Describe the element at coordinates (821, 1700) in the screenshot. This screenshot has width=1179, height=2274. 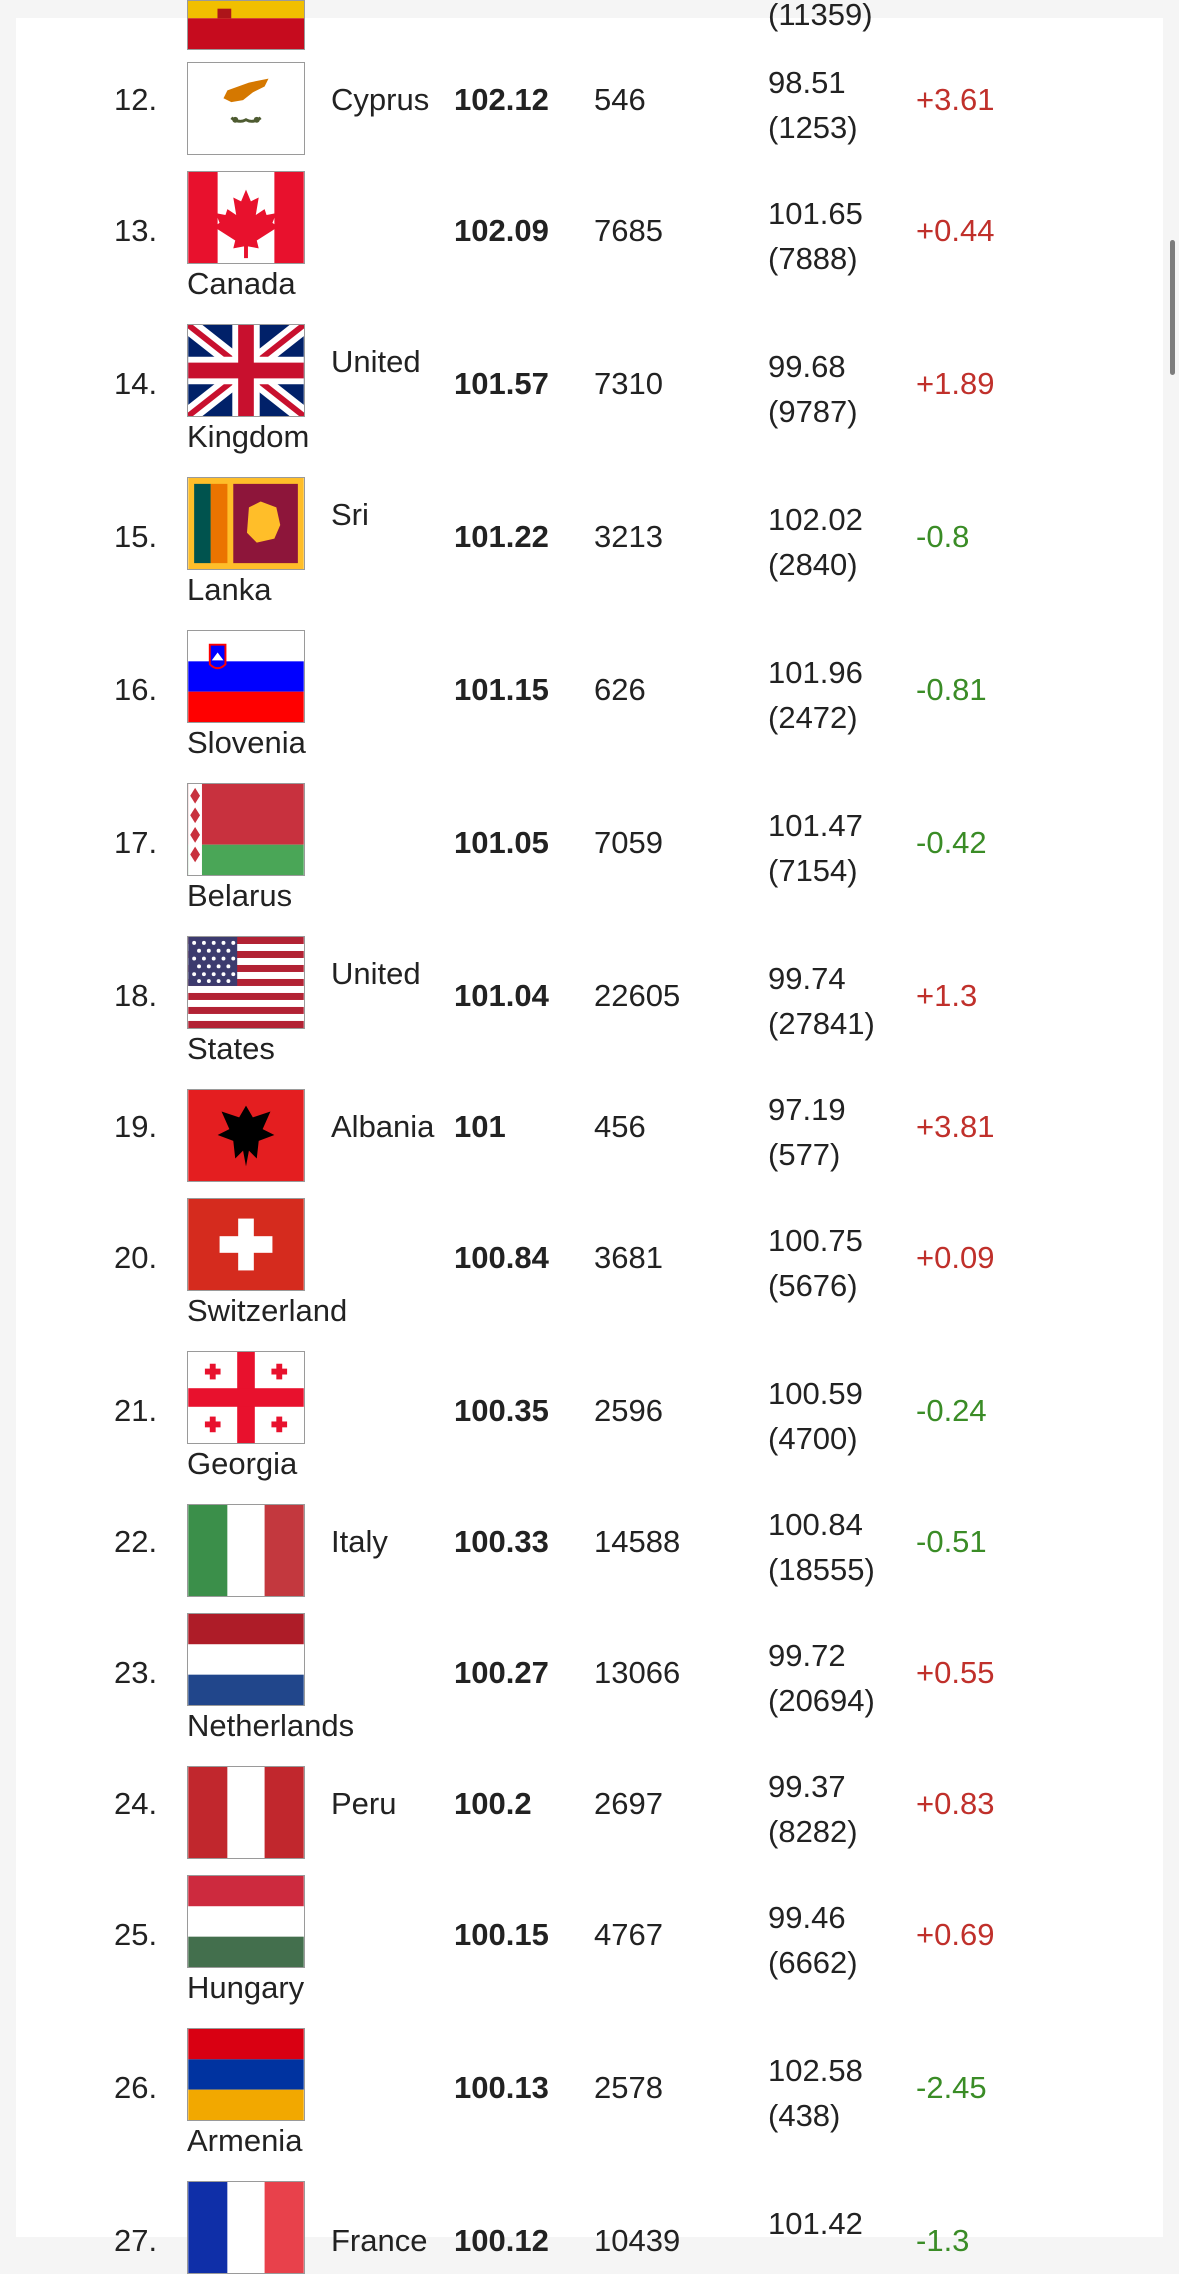
I see `previous-count: (20694)` at that location.